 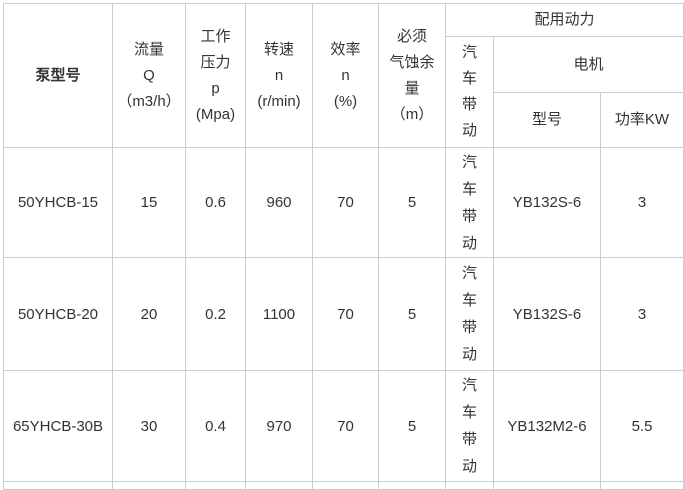 What do you see at coordinates (149, 314) in the screenshot?
I see `cell-flow: 20` at bounding box center [149, 314].